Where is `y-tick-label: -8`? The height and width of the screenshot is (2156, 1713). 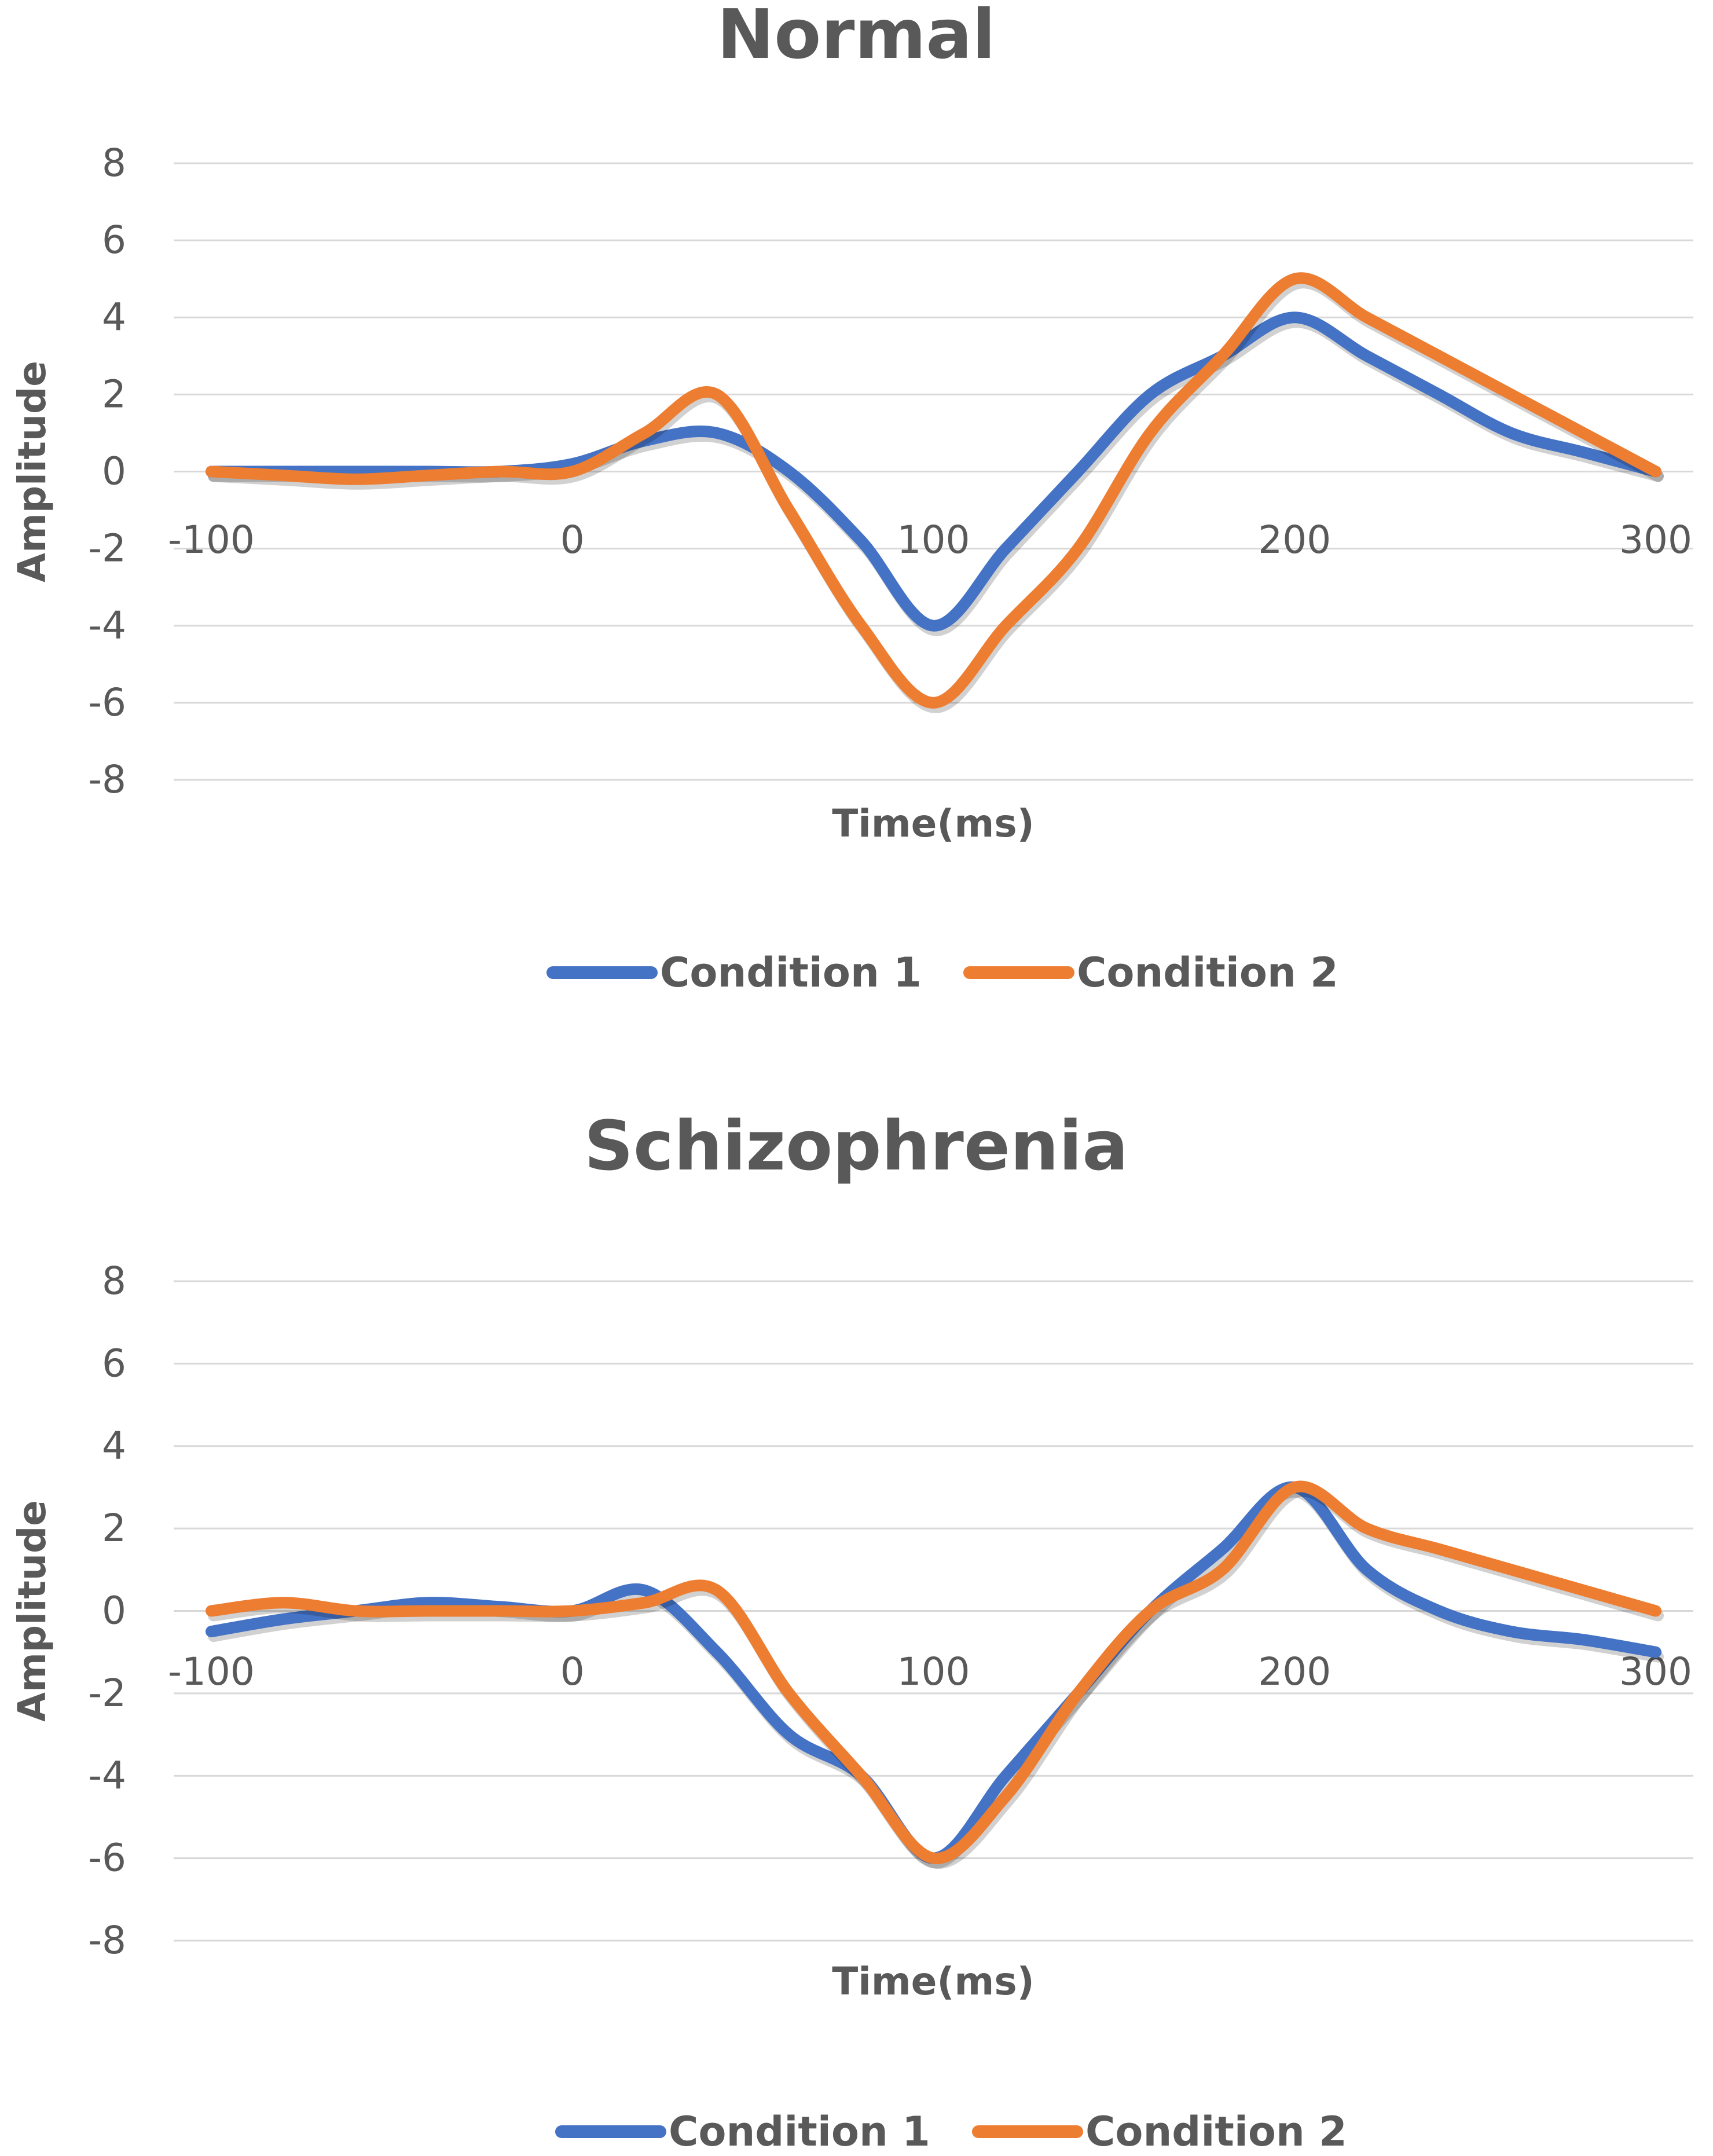
y-tick-label: -8 is located at coordinates (107, 1941).